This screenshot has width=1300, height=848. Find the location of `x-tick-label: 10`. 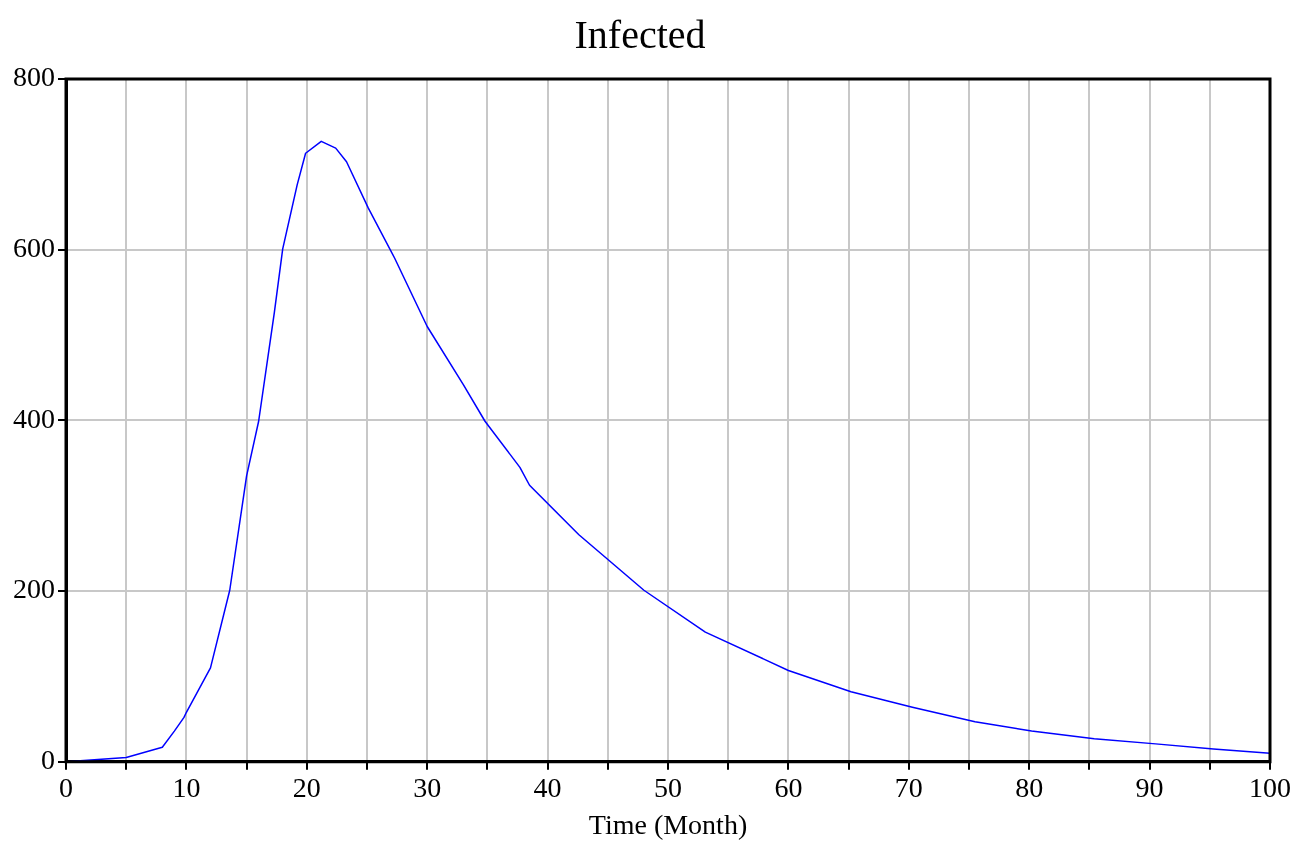

x-tick-label: 10 is located at coordinates (186, 787).